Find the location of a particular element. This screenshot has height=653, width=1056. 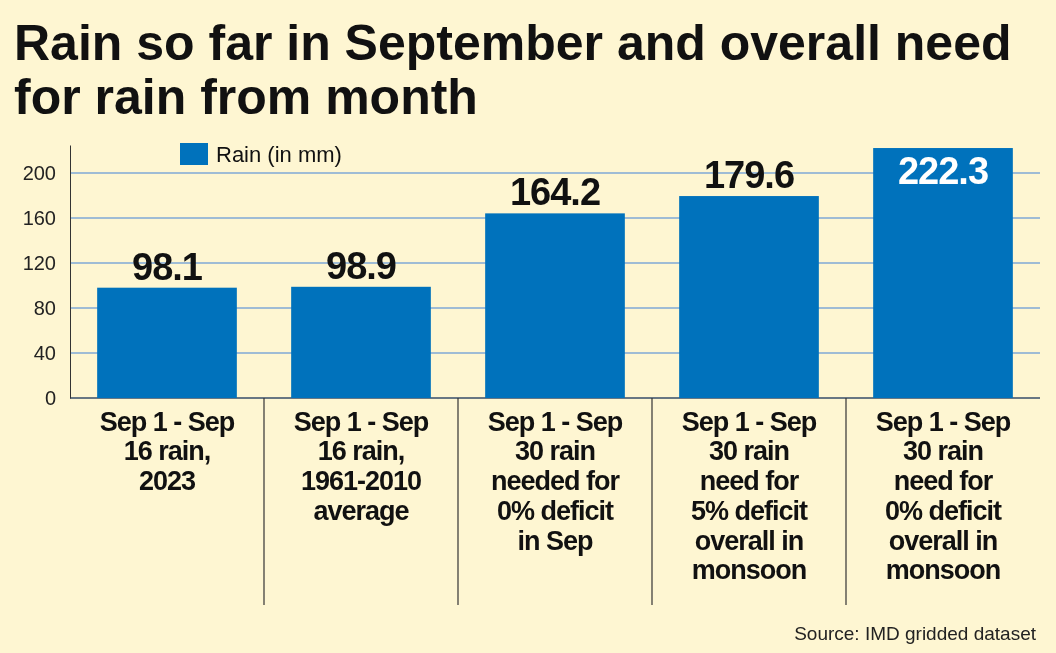

legend-label: Rain (in mm) is located at coordinates (279, 154).